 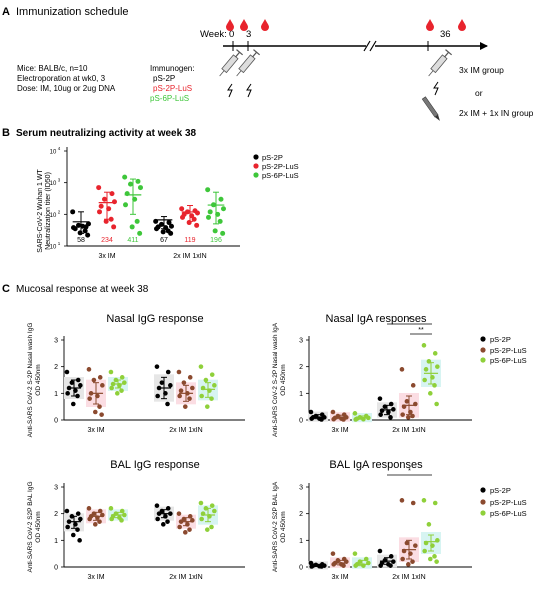 I want to click on y-tick-label-exponent: 3, so click(x=59, y=180).